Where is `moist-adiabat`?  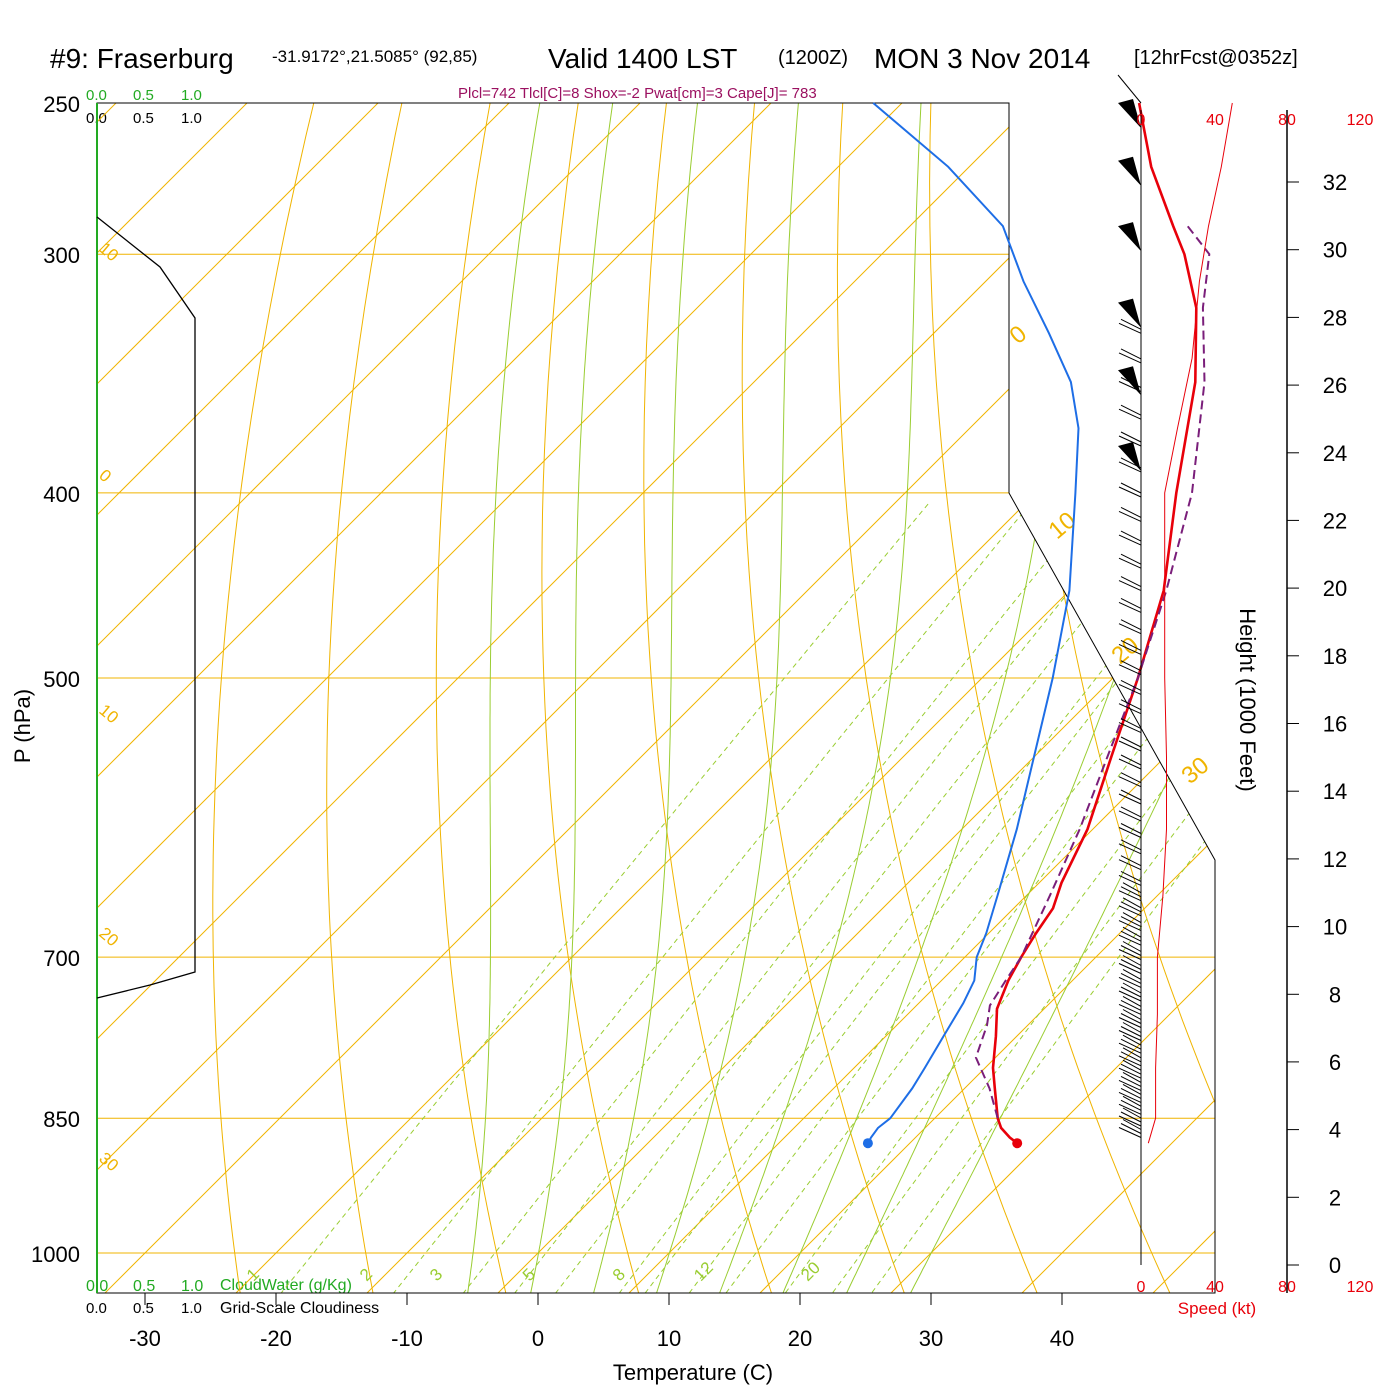
moist-adiabat is located at coordinates (729, 698).